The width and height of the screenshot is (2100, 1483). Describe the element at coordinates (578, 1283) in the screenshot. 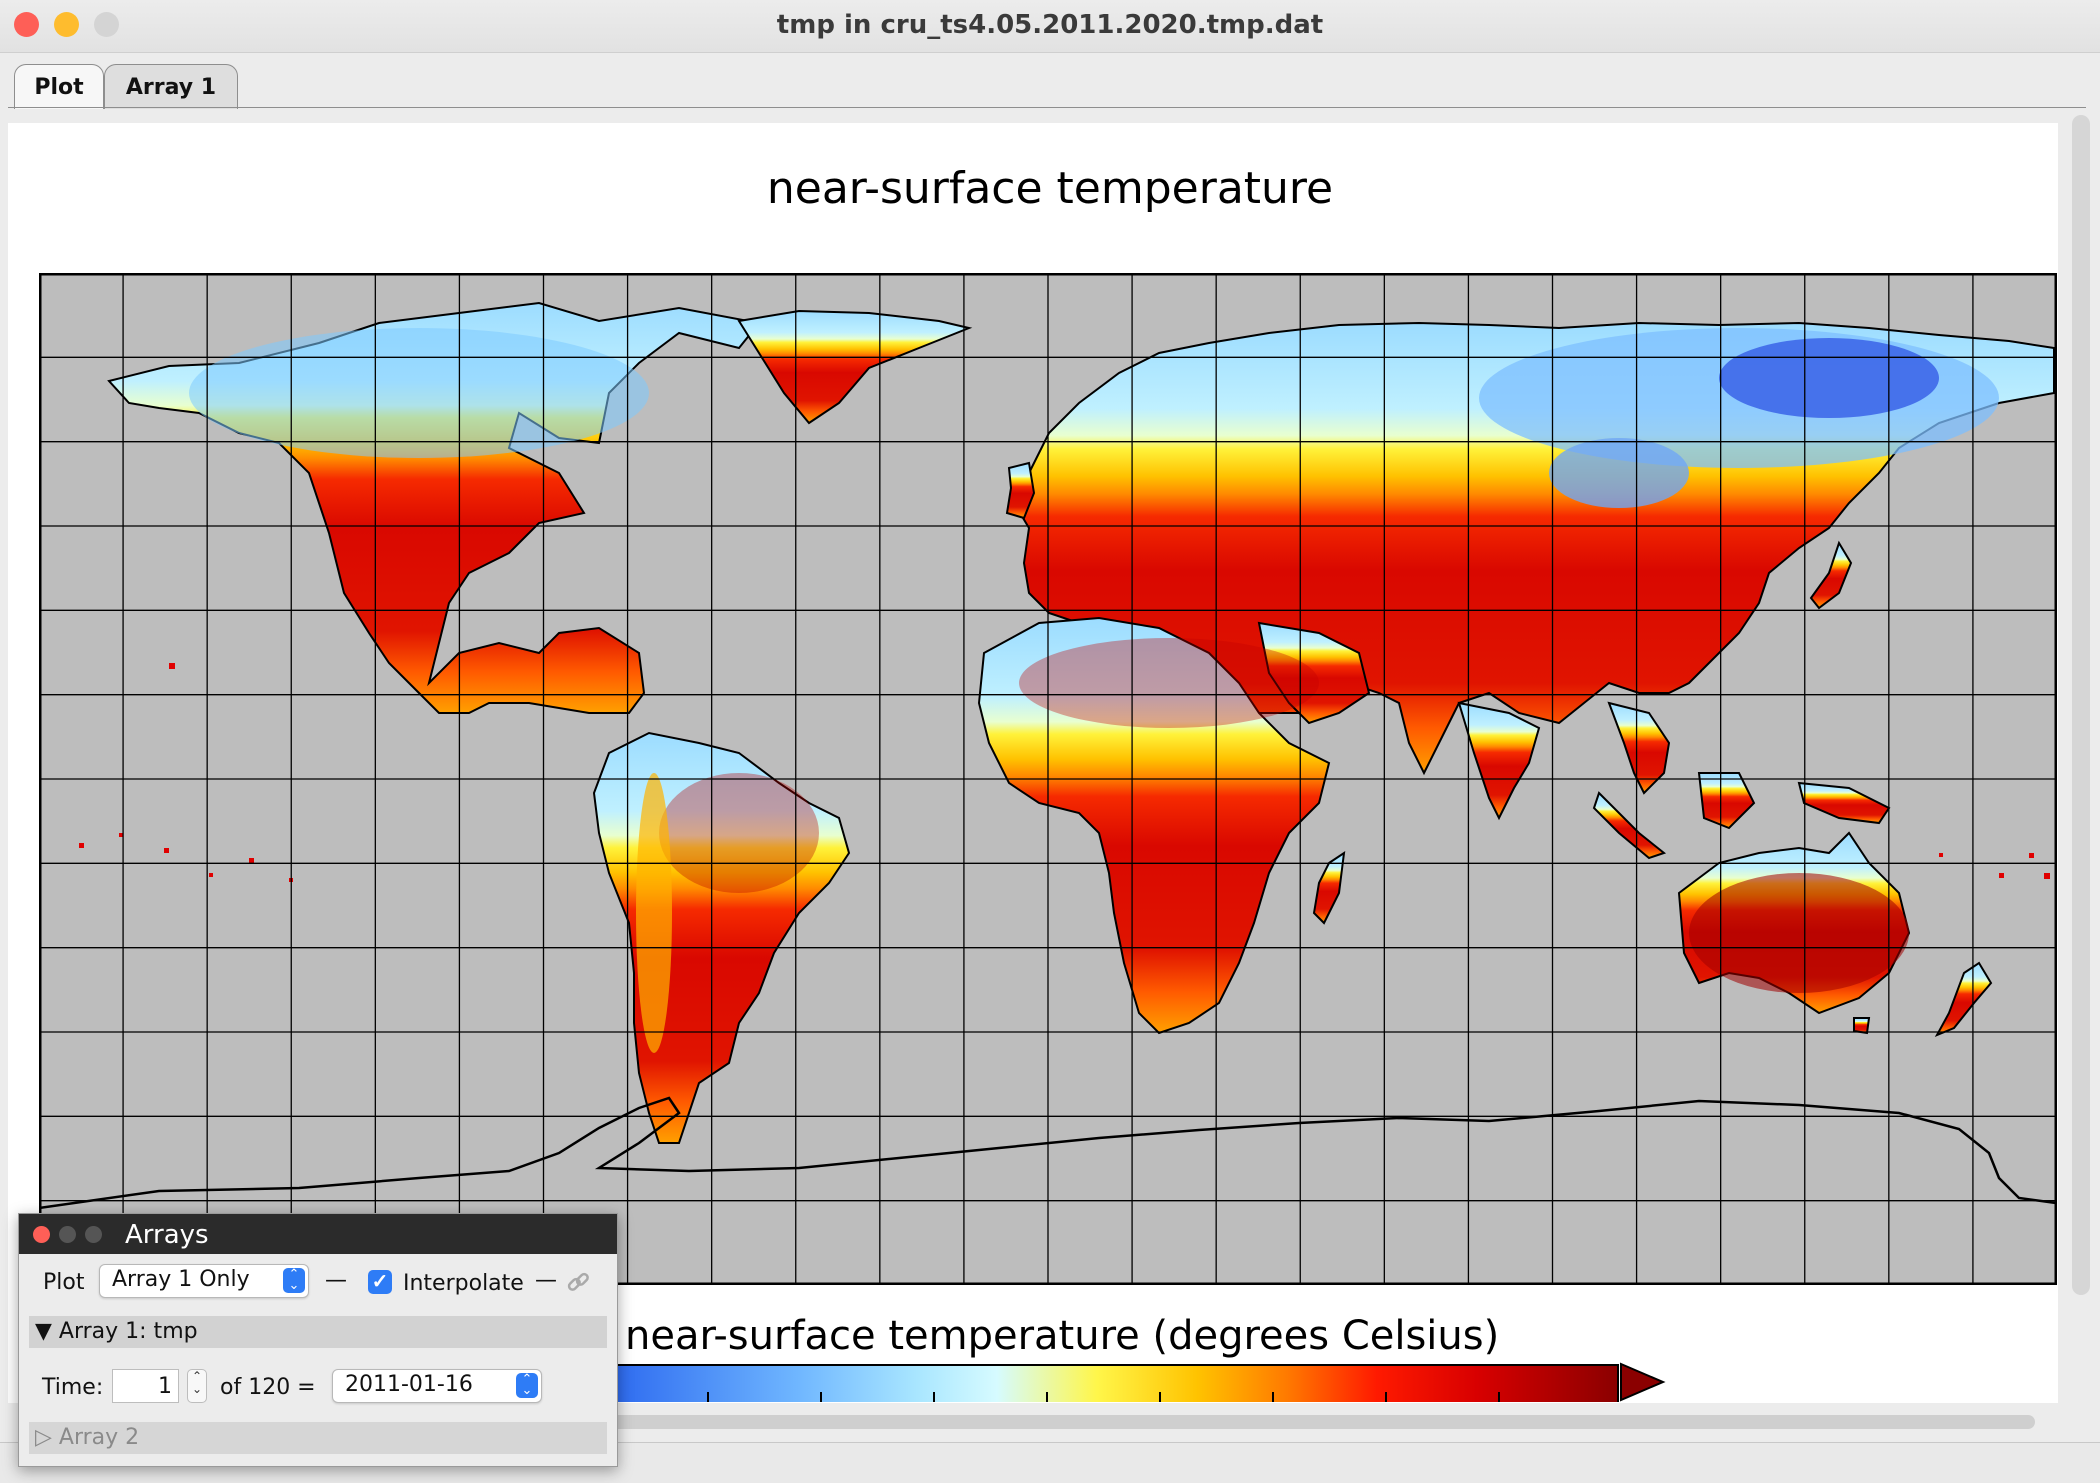

I see `link-icon` at that location.